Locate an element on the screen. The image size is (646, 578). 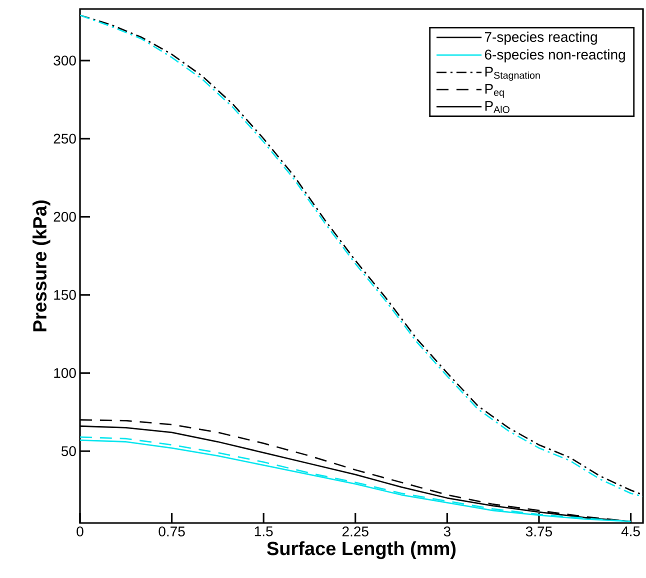
x-tick-label: 1.5 is located at coordinates (263, 531).